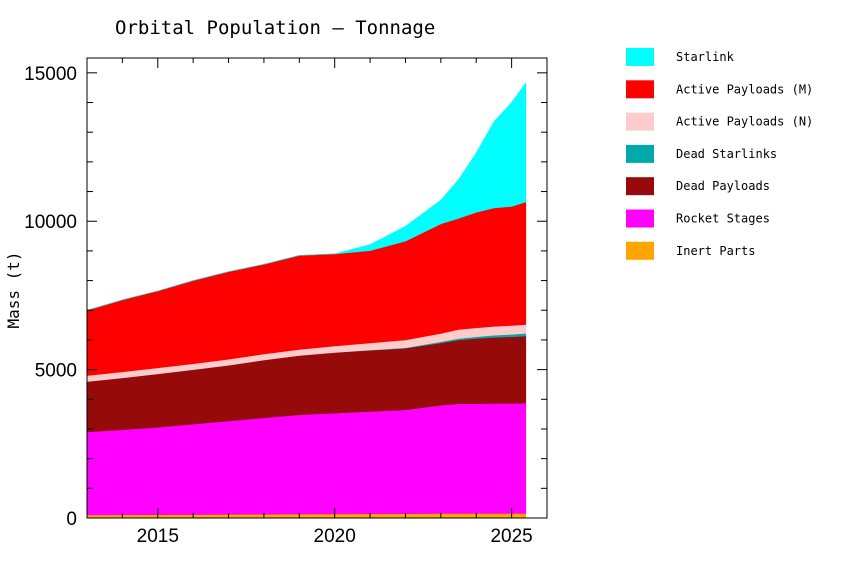  What do you see at coordinates (158, 536) in the screenshot?
I see `x-tick-label: 2015` at bounding box center [158, 536].